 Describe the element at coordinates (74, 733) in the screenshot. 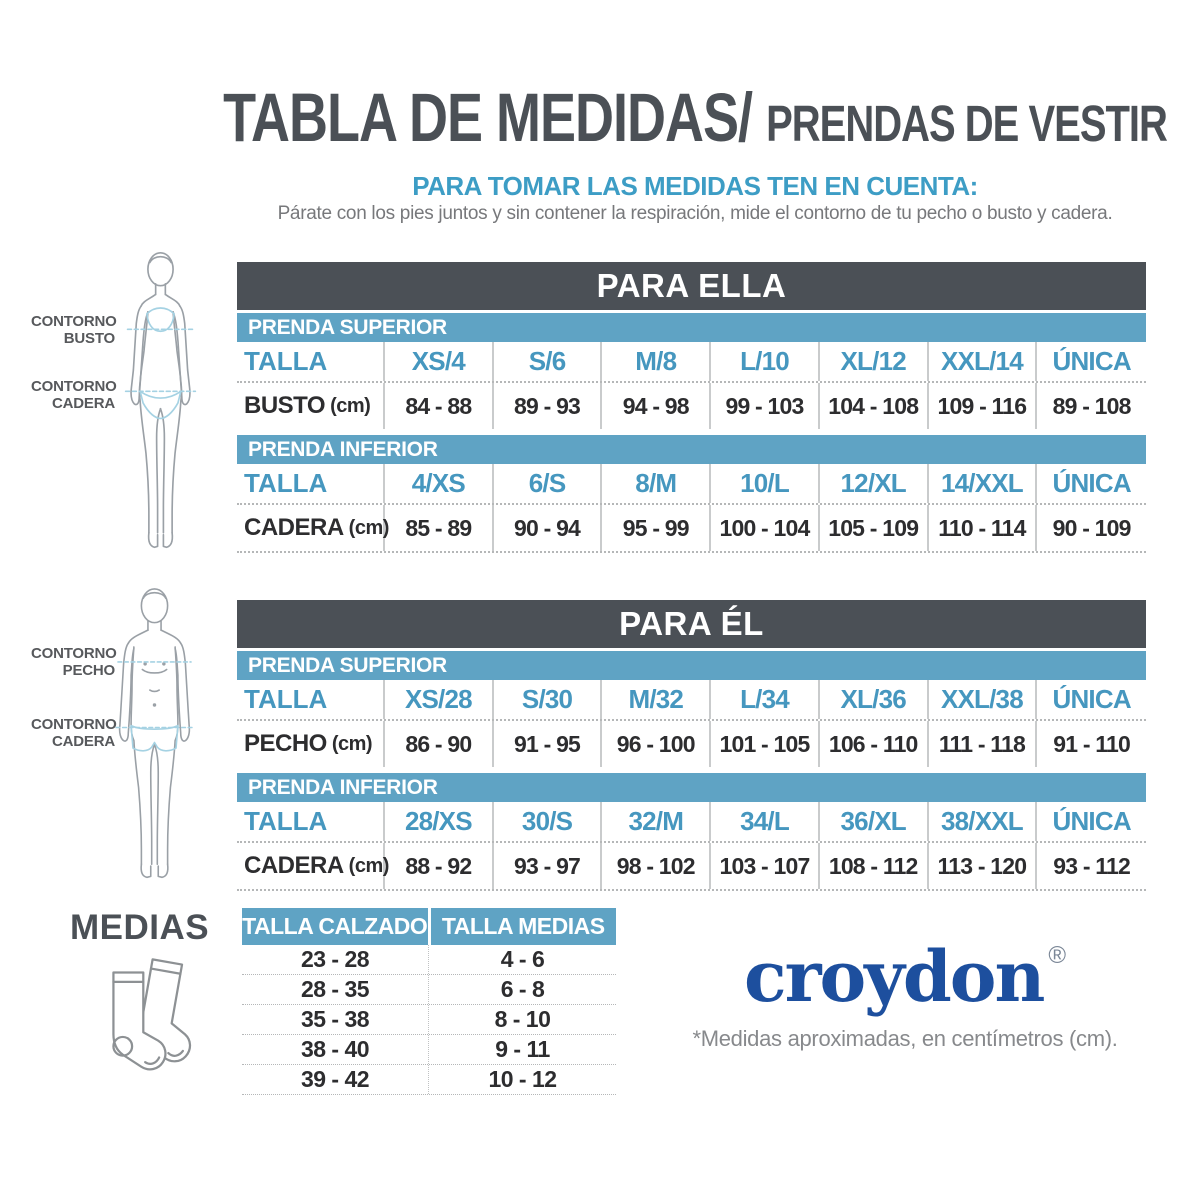

I see `male-hip-contour-label: CONTORNO CADERA` at that location.